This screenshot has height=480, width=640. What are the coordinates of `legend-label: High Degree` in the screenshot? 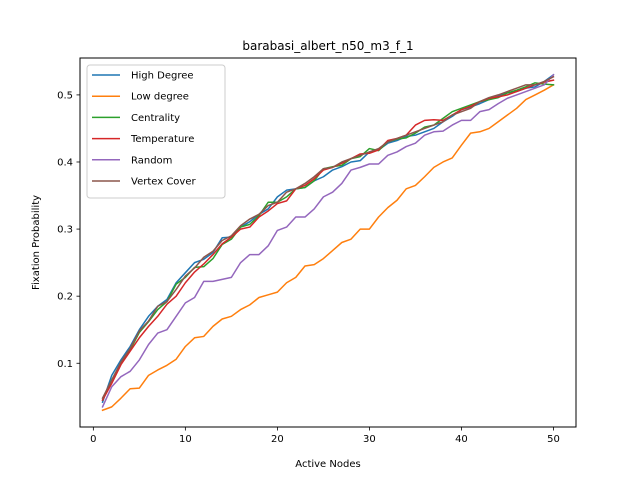 It's located at (162, 76).